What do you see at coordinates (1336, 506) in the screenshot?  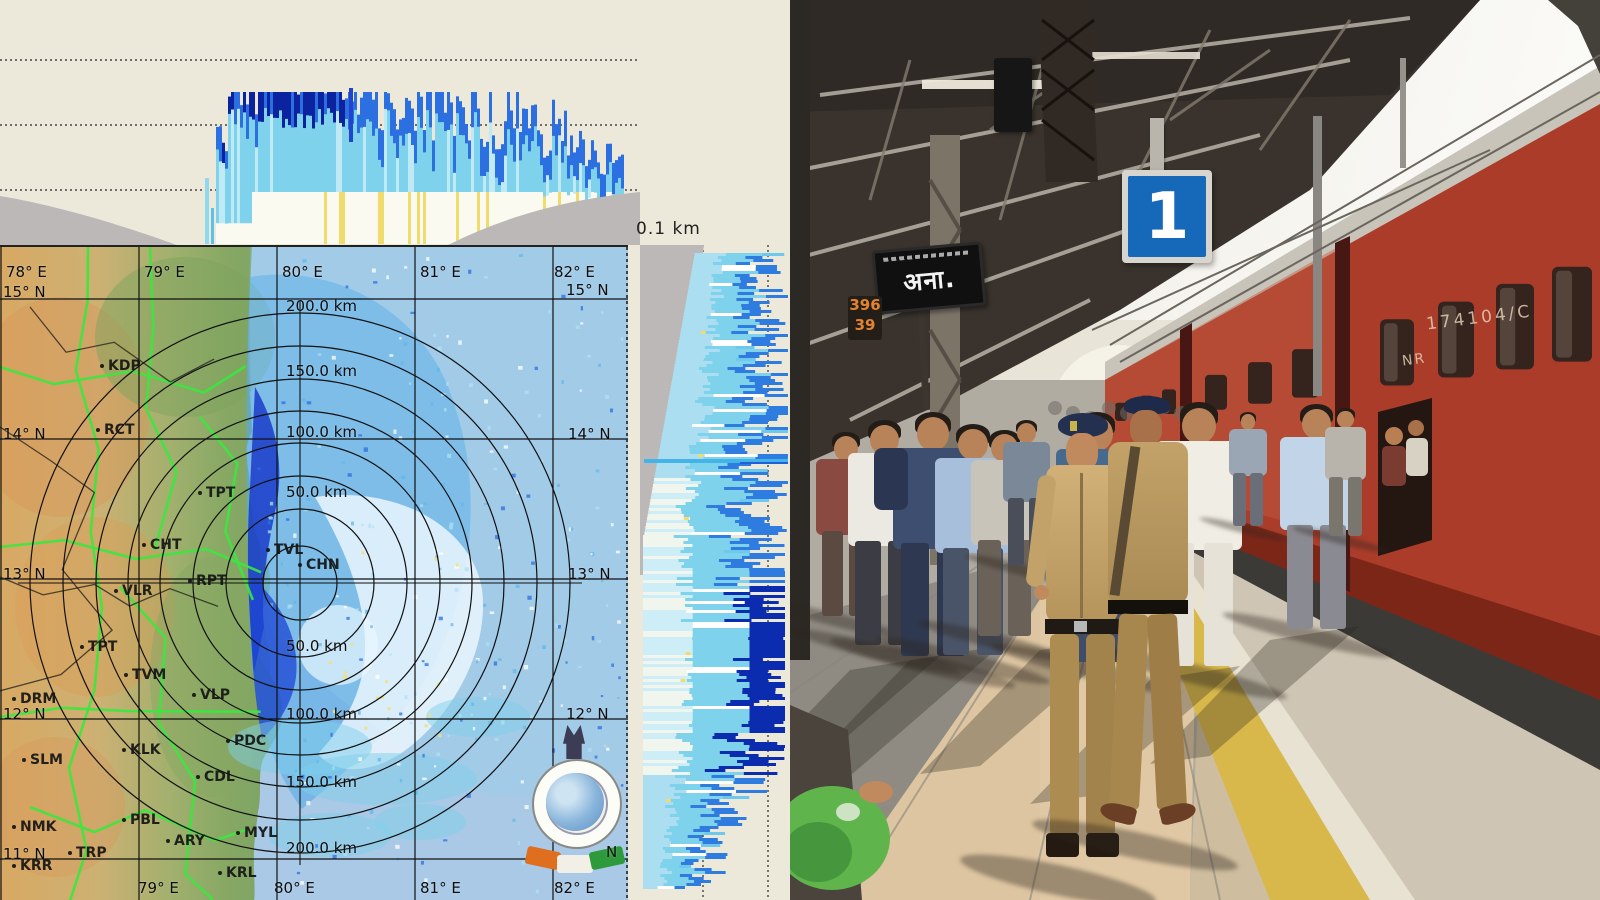 I see `leg` at bounding box center [1336, 506].